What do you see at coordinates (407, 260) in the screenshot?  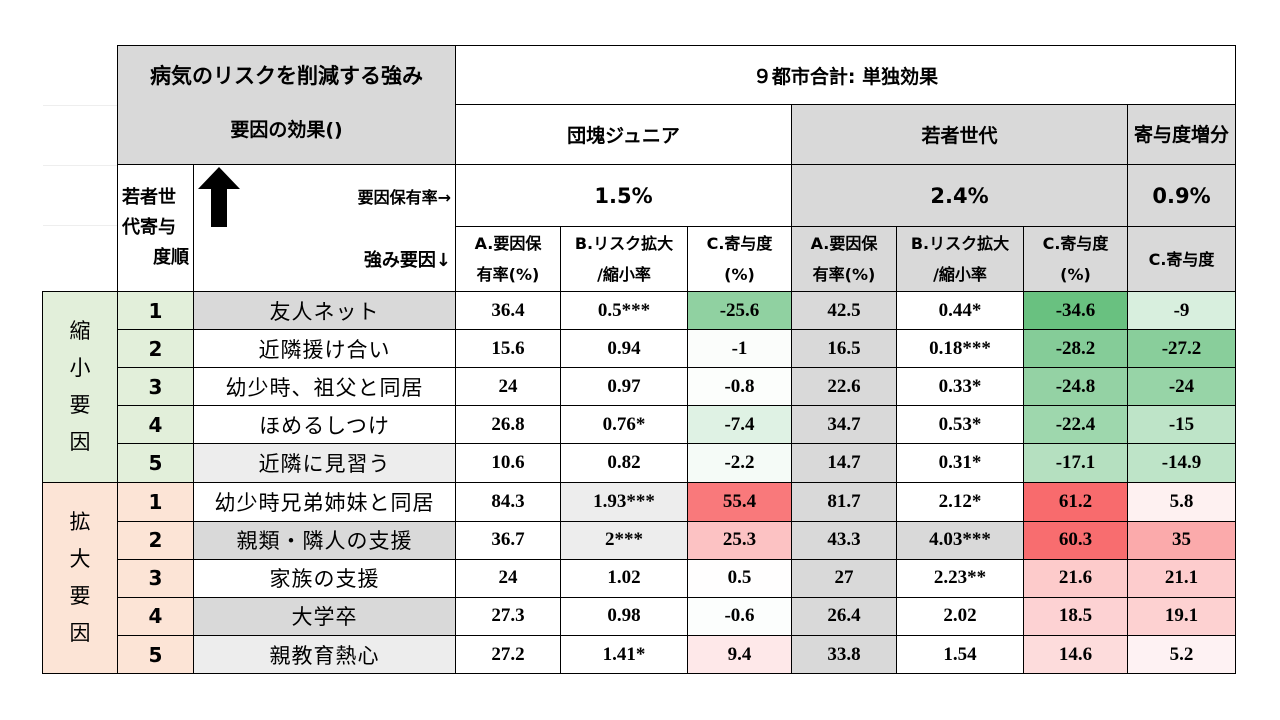 I see `strength-label: 強み要因↓` at bounding box center [407, 260].